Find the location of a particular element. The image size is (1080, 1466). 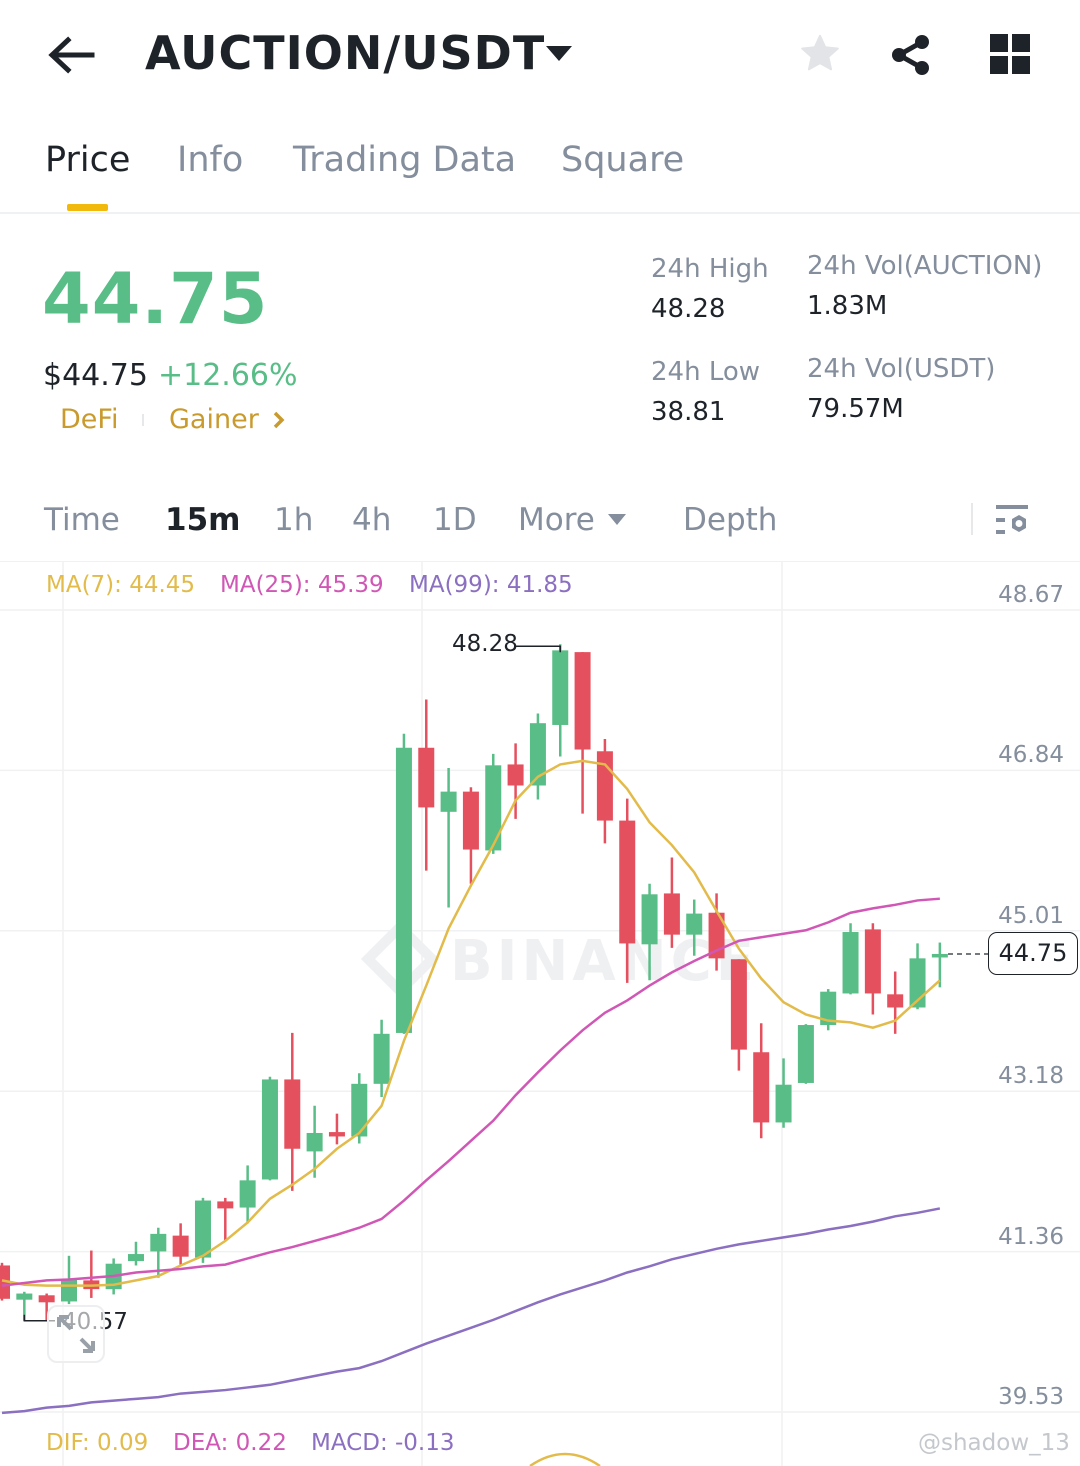

ma99-line is located at coordinates (471, 1311).